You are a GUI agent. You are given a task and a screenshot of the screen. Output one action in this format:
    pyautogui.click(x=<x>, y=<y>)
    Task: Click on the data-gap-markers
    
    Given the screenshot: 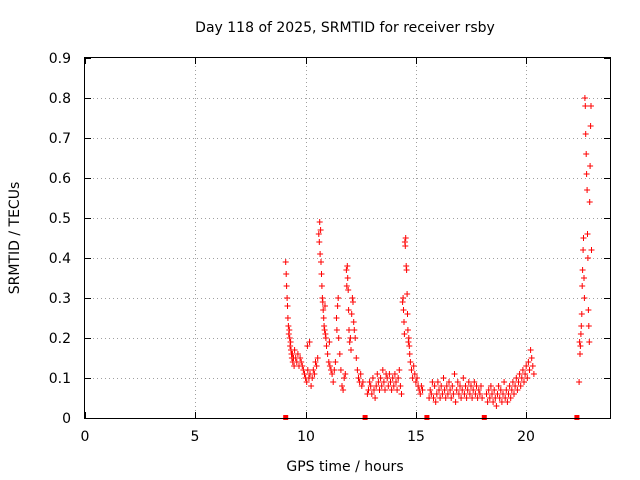 What is the action you would take?
    pyautogui.click(x=431, y=417)
    